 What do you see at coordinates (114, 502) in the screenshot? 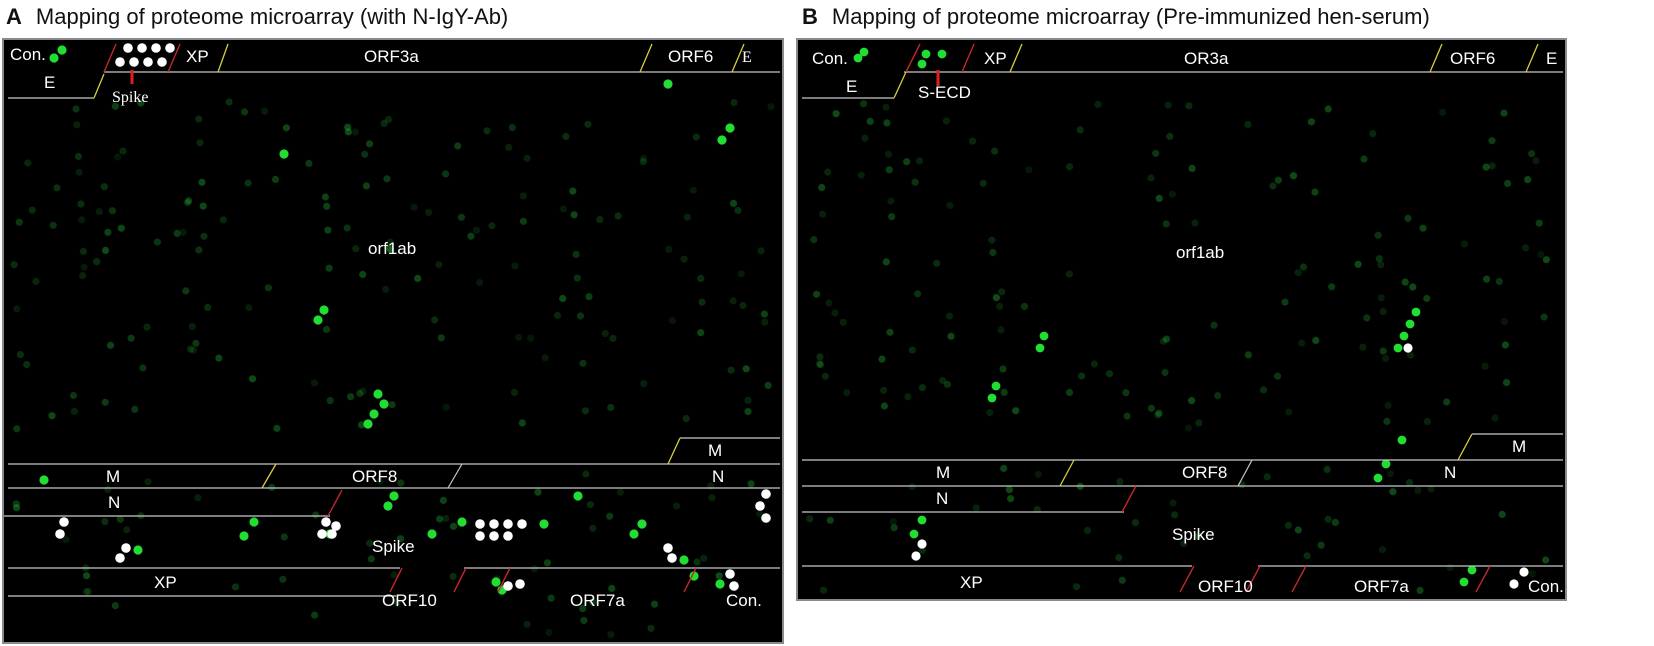
I see `label-n-row: N` at bounding box center [114, 502].